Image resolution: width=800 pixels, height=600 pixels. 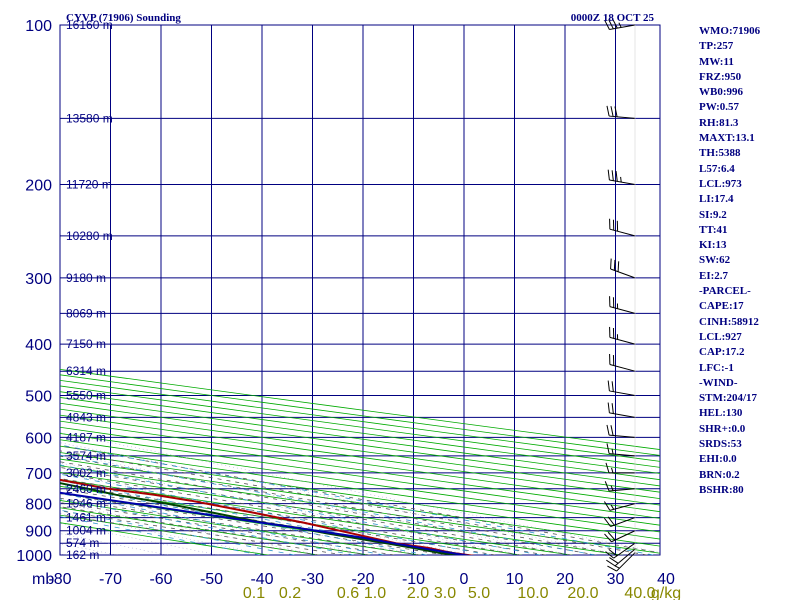 I want to click on index-line: EI:2.7, so click(x=714, y=275).